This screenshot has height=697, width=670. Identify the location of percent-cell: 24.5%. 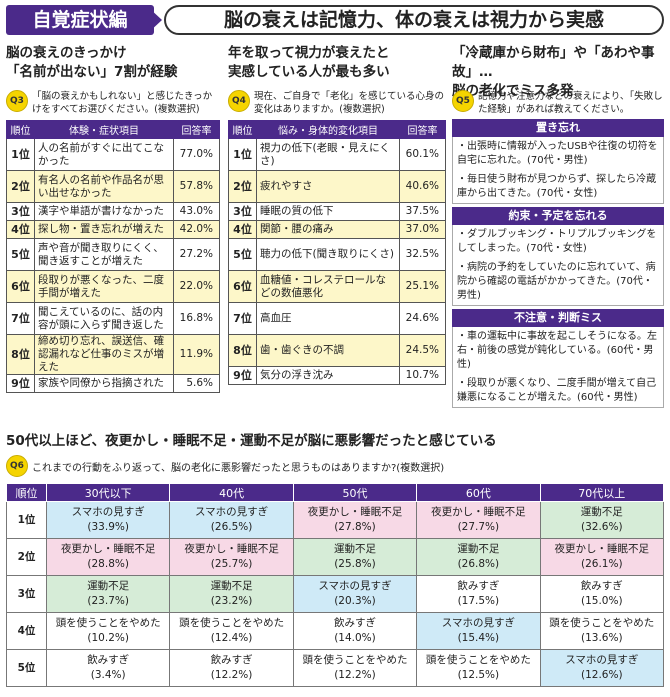
(422, 350).